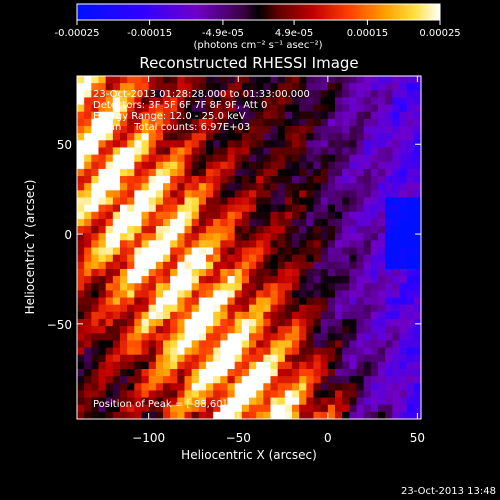 Image resolution: width=500 pixels, height=500 pixels. Describe the element at coordinates (223, 33) in the screenshot. I see `colorbar-tick-label: -4.9e-05` at that location.